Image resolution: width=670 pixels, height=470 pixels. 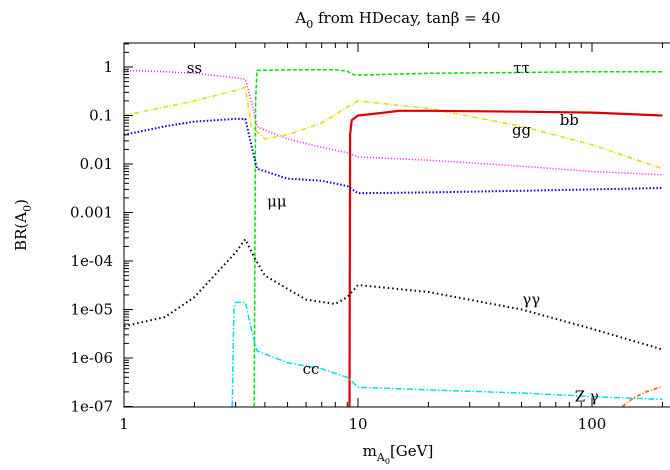 I want to click on series-8-line, so click(x=642, y=396).